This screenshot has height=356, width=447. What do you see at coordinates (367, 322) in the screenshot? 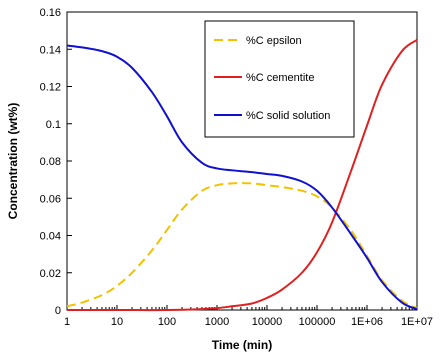
I see `x-tick-label: 1E+06` at bounding box center [367, 322].